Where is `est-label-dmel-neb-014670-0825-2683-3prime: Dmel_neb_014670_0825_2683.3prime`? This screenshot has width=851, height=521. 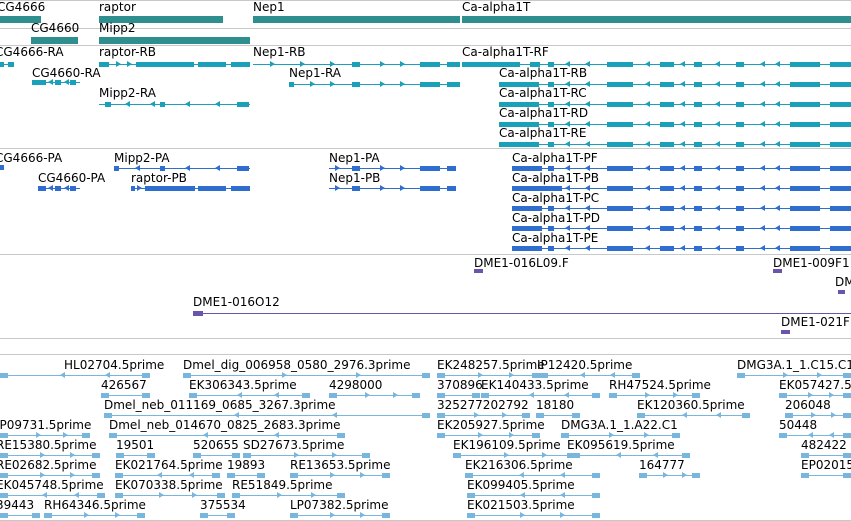
est-label-dmel-neb-014670-0825-2683-3prime: Dmel_neb_014670_0825_2683.3prime is located at coordinates (225, 425).